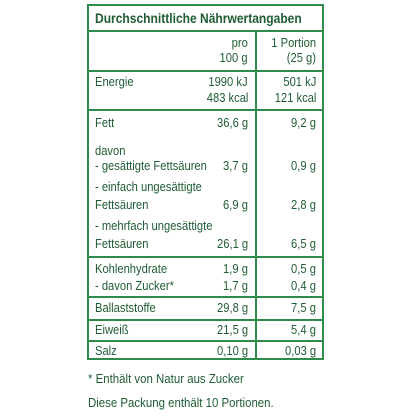  Describe the element at coordinates (114, 81) in the screenshot. I see `energie-label: Energie` at that location.